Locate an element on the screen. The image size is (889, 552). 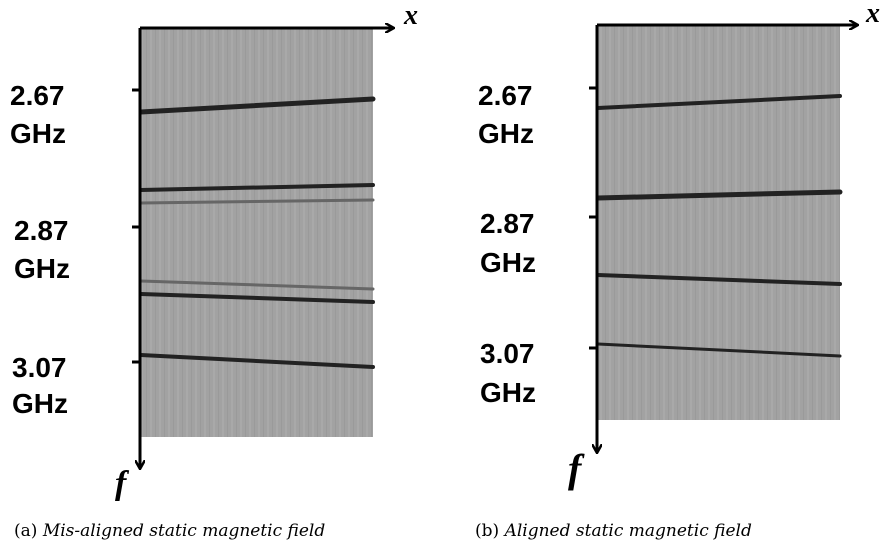
caption: (a) Mis-aligned static magnetic field is located at coordinates (169, 531).